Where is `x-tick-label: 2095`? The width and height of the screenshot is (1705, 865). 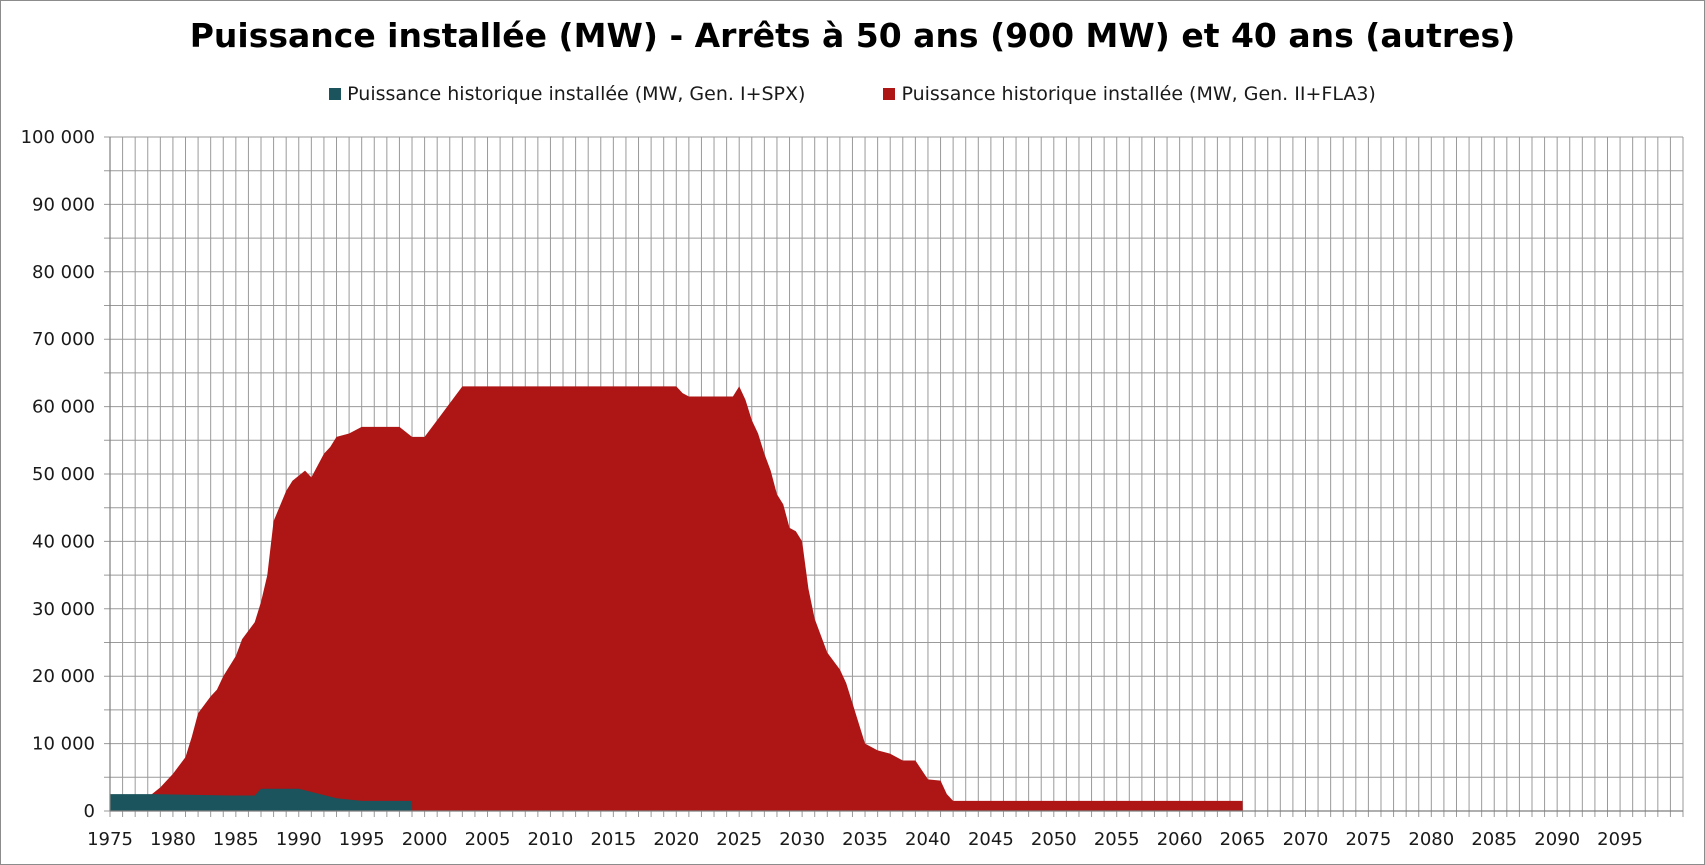 x-tick-label: 2095 is located at coordinates (1620, 839).